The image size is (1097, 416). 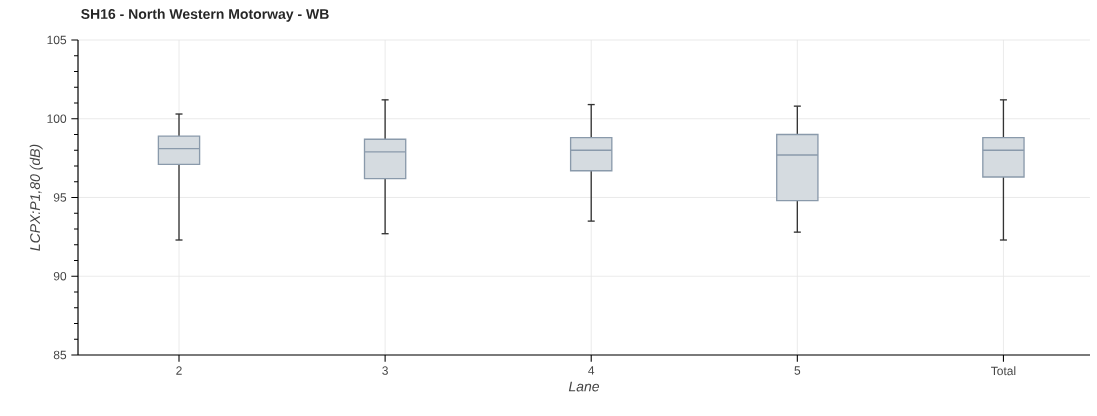 What do you see at coordinates (36, 197) in the screenshot?
I see `y-axis-title: LCPX:P1,80 (dB)` at bounding box center [36, 197].